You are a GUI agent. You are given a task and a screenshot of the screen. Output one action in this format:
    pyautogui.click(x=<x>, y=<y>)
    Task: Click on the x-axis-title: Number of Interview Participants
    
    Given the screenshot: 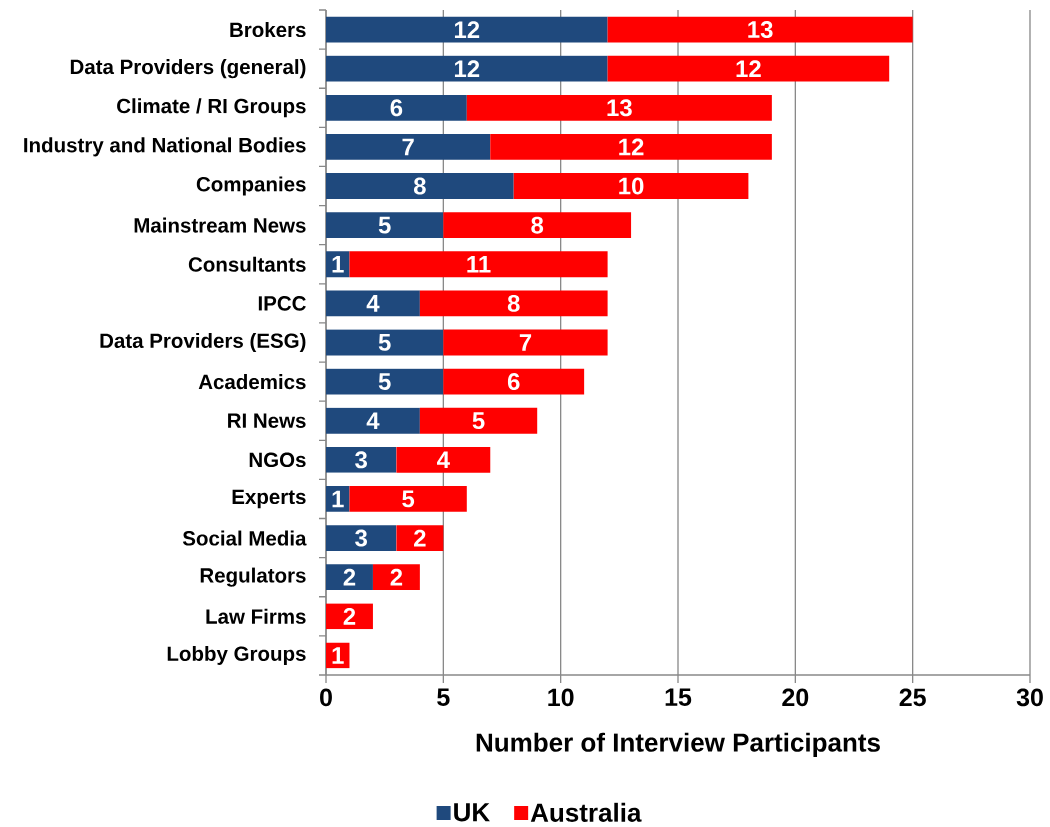 What is the action you would take?
    pyautogui.click(x=678, y=744)
    